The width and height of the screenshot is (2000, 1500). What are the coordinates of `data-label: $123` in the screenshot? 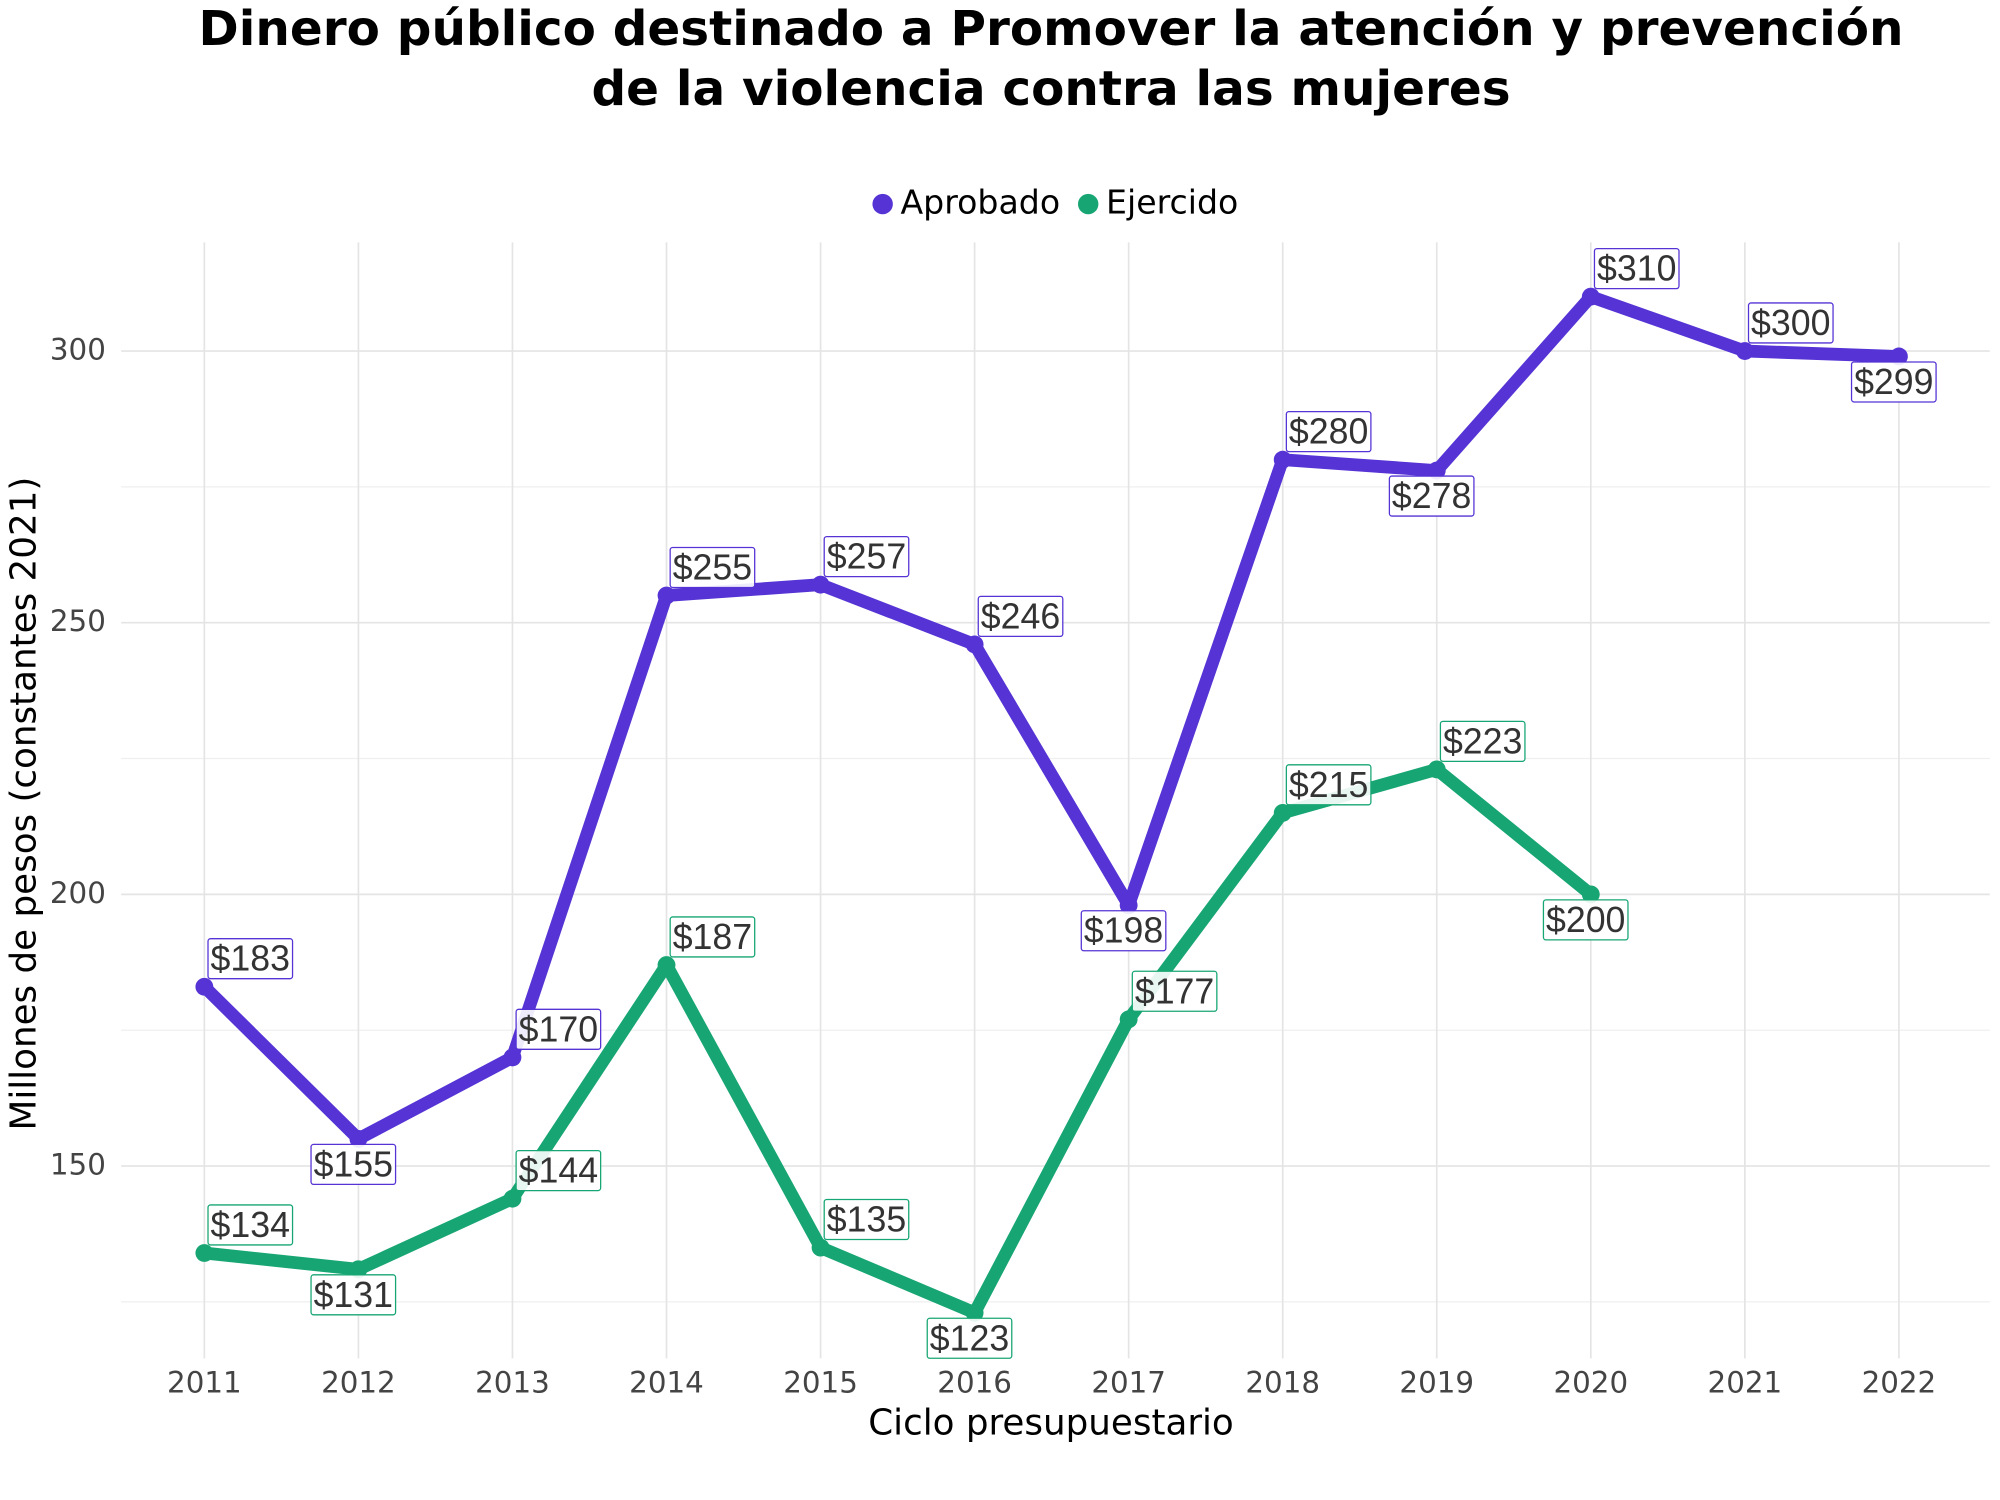 It's located at (969, 1338).